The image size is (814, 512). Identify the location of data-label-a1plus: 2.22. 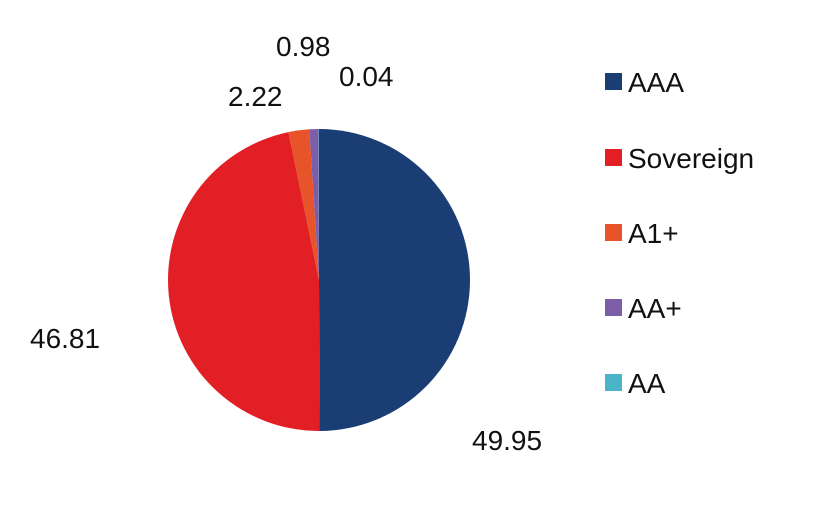
(255, 96).